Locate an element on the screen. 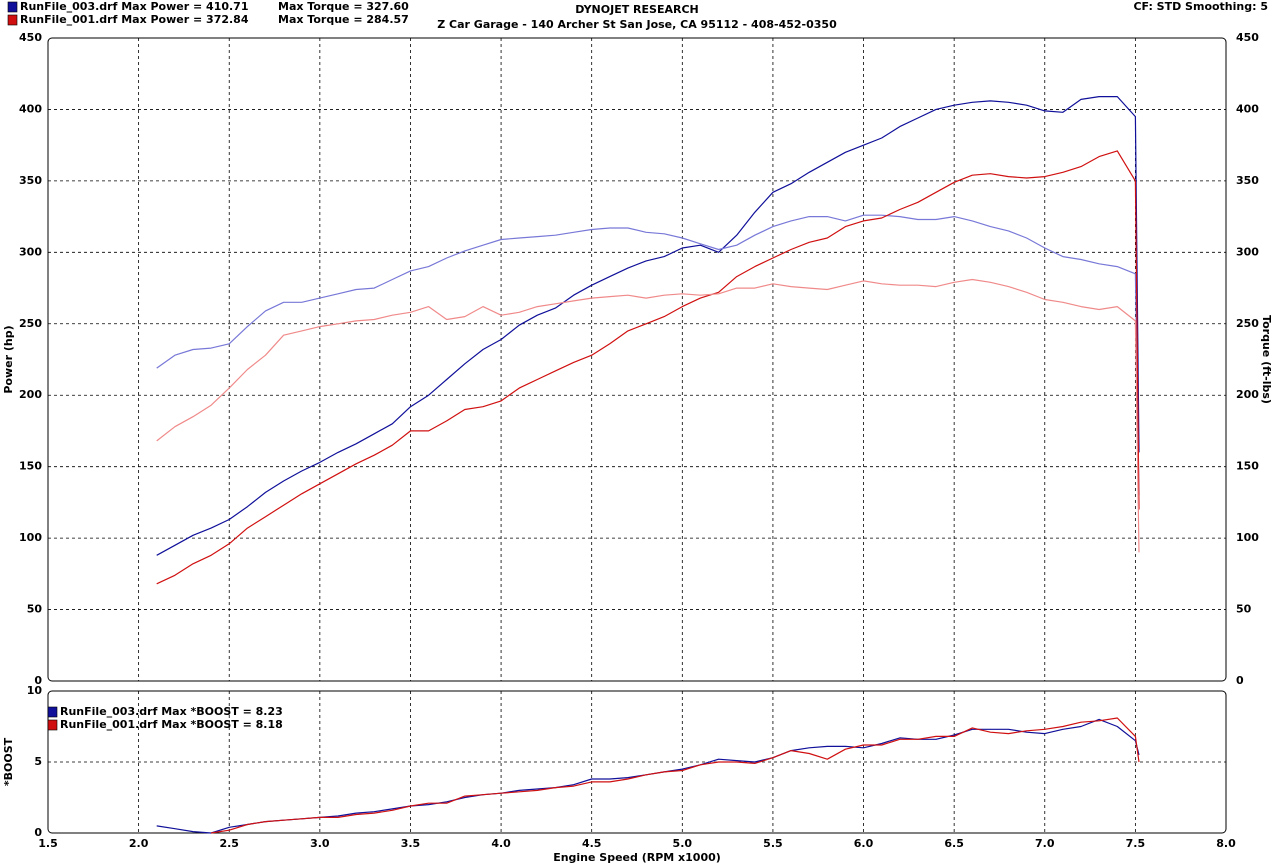  y-tick-label: 300 is located at coordinates (30, 251).